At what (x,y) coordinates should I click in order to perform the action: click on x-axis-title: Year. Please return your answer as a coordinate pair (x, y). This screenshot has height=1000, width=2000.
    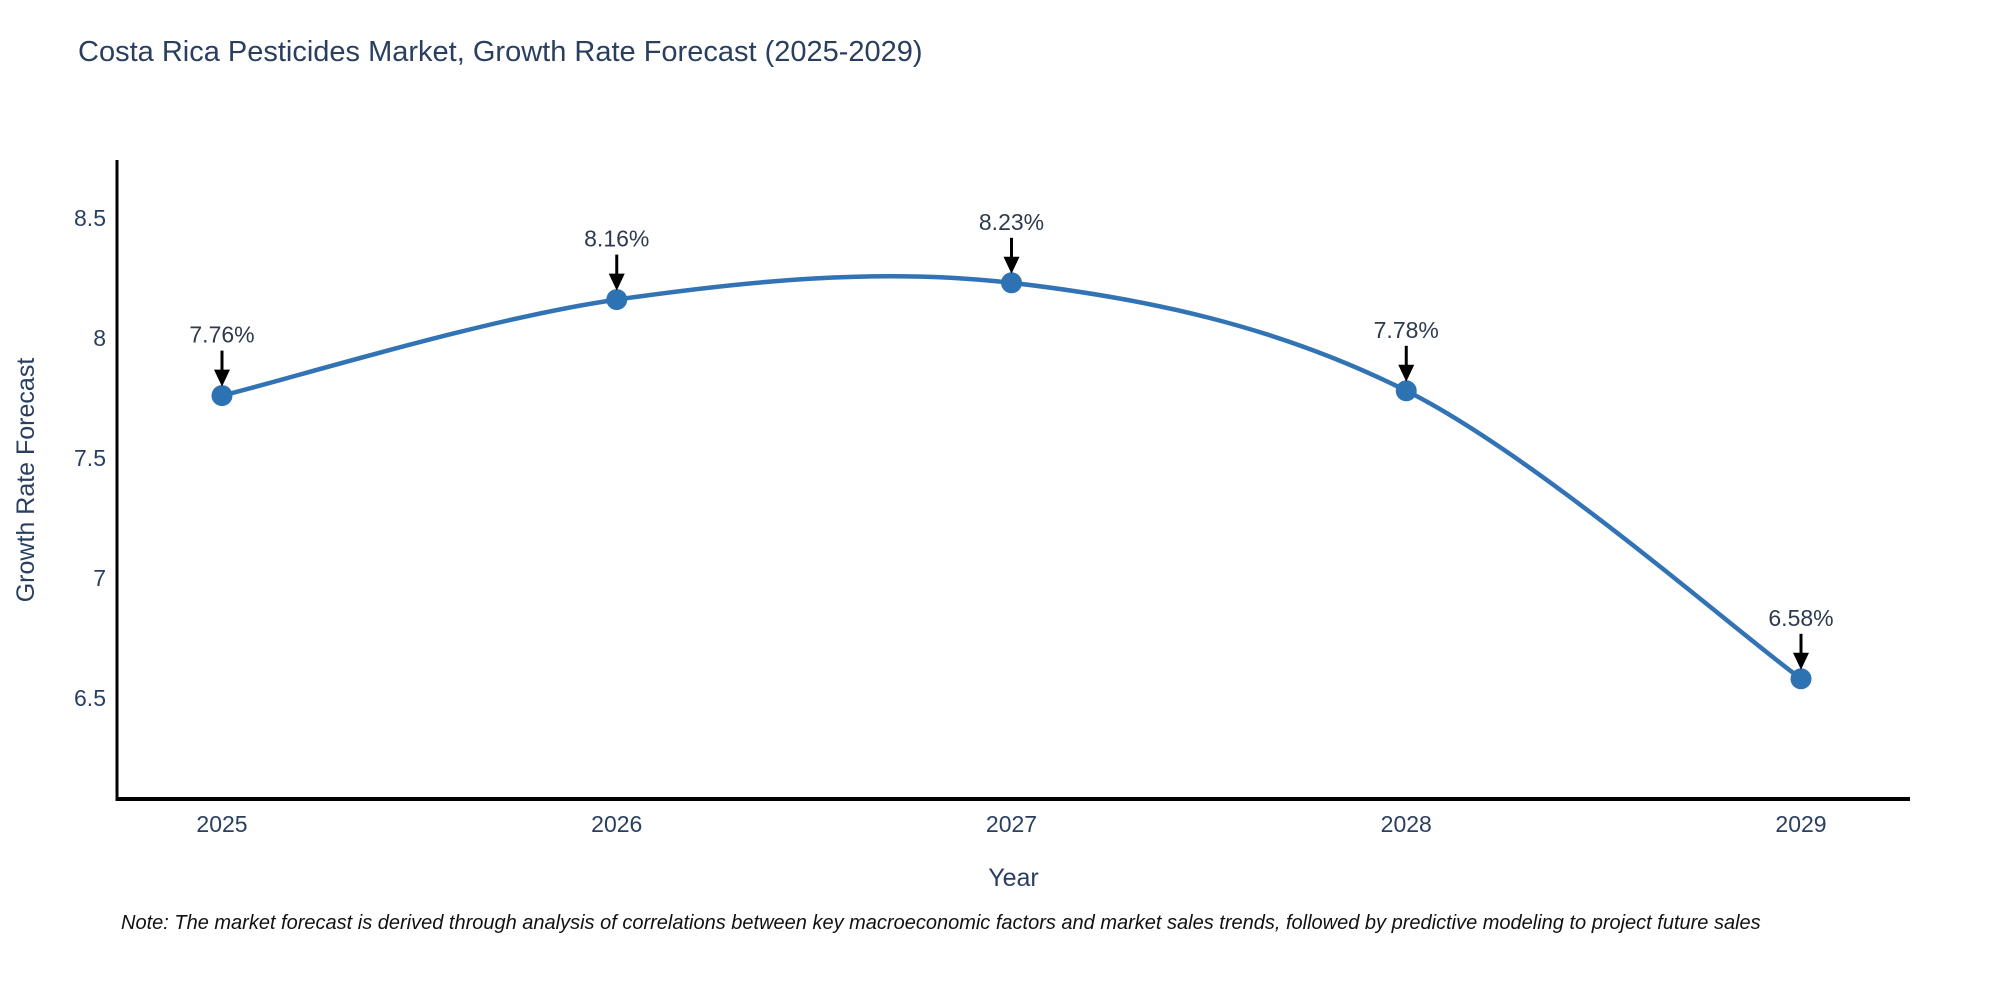
    Looking at the image, I should click on (1013, 878).